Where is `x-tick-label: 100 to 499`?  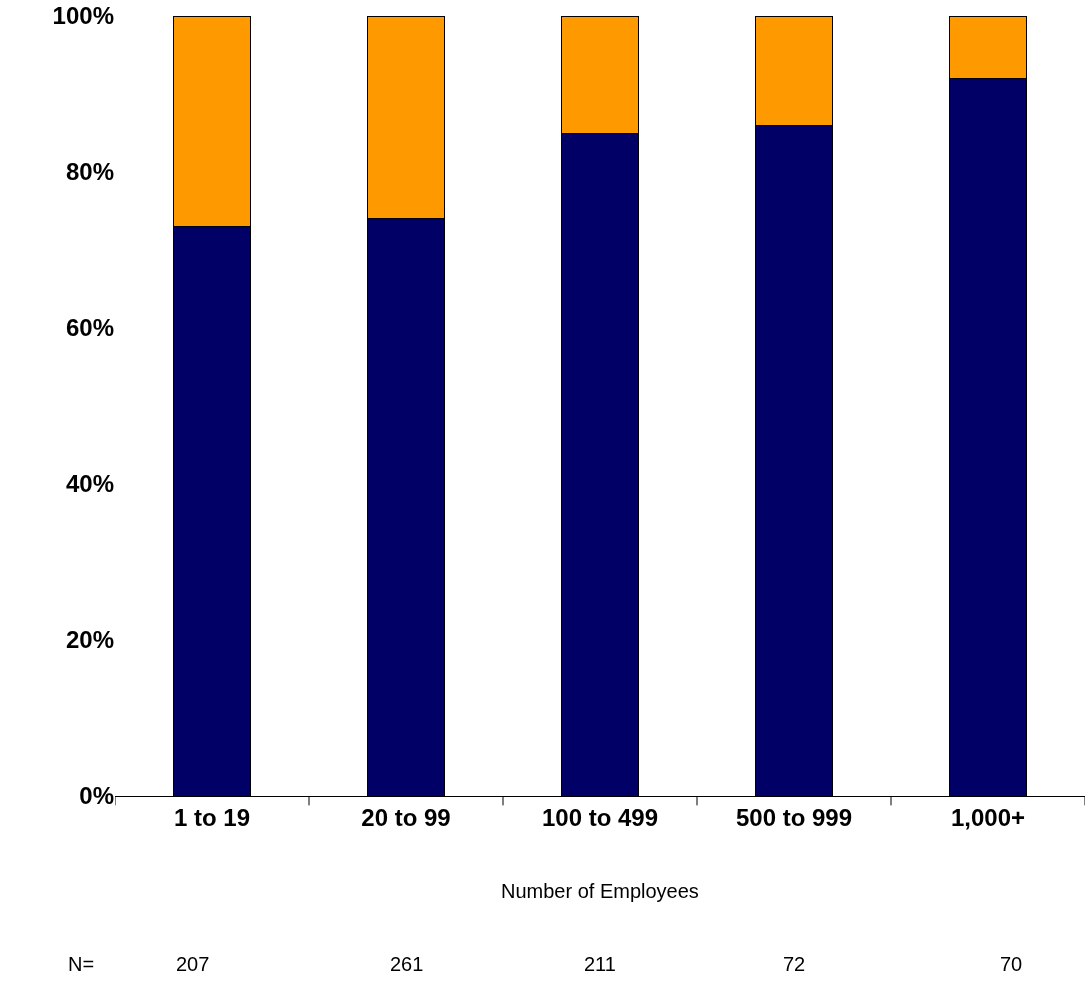
x-tick-label: 100 to 499 is located at coordinates (600, 817).